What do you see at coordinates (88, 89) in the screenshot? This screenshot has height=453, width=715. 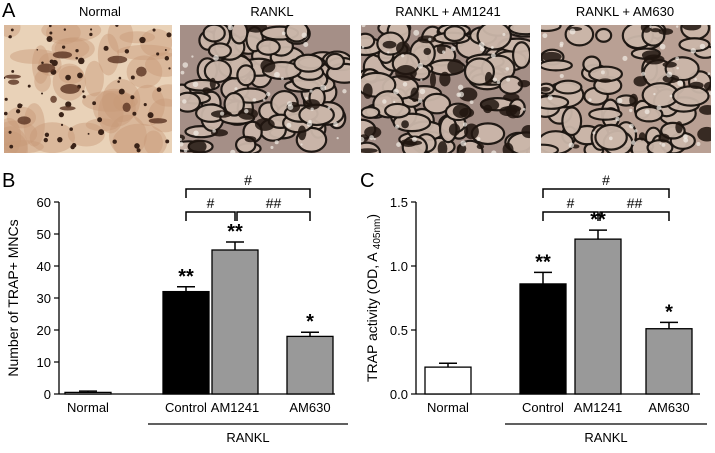 I see `micrograph-normal` at bounding box center [88, 89].